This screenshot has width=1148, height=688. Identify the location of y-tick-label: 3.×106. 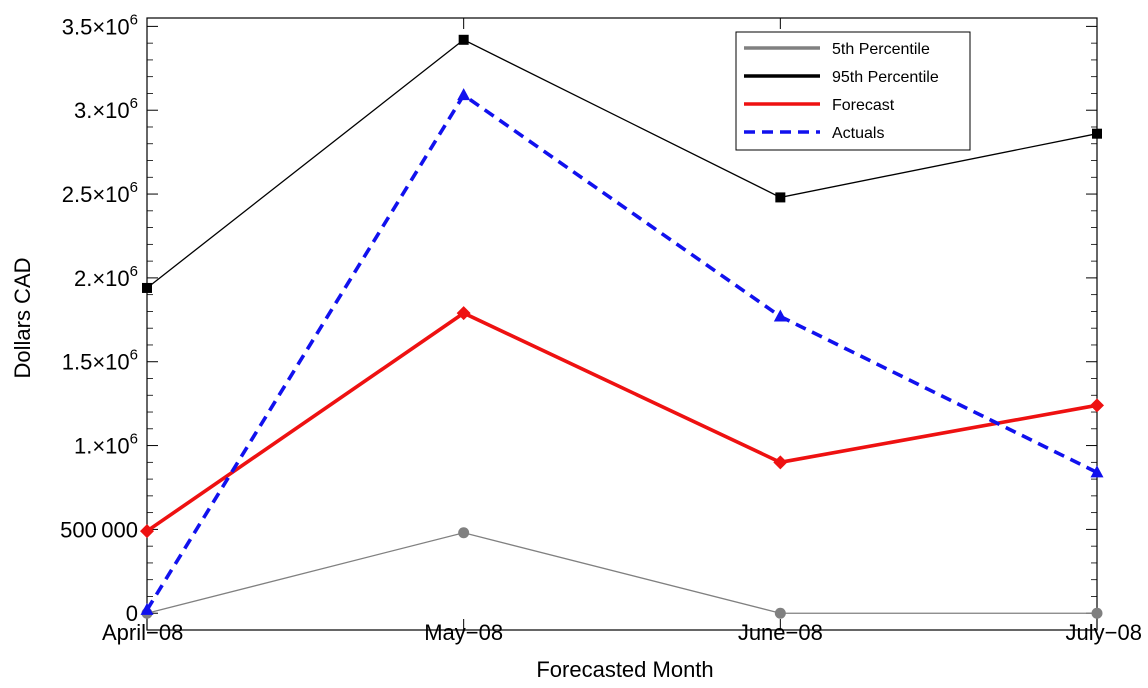
(106, 109).